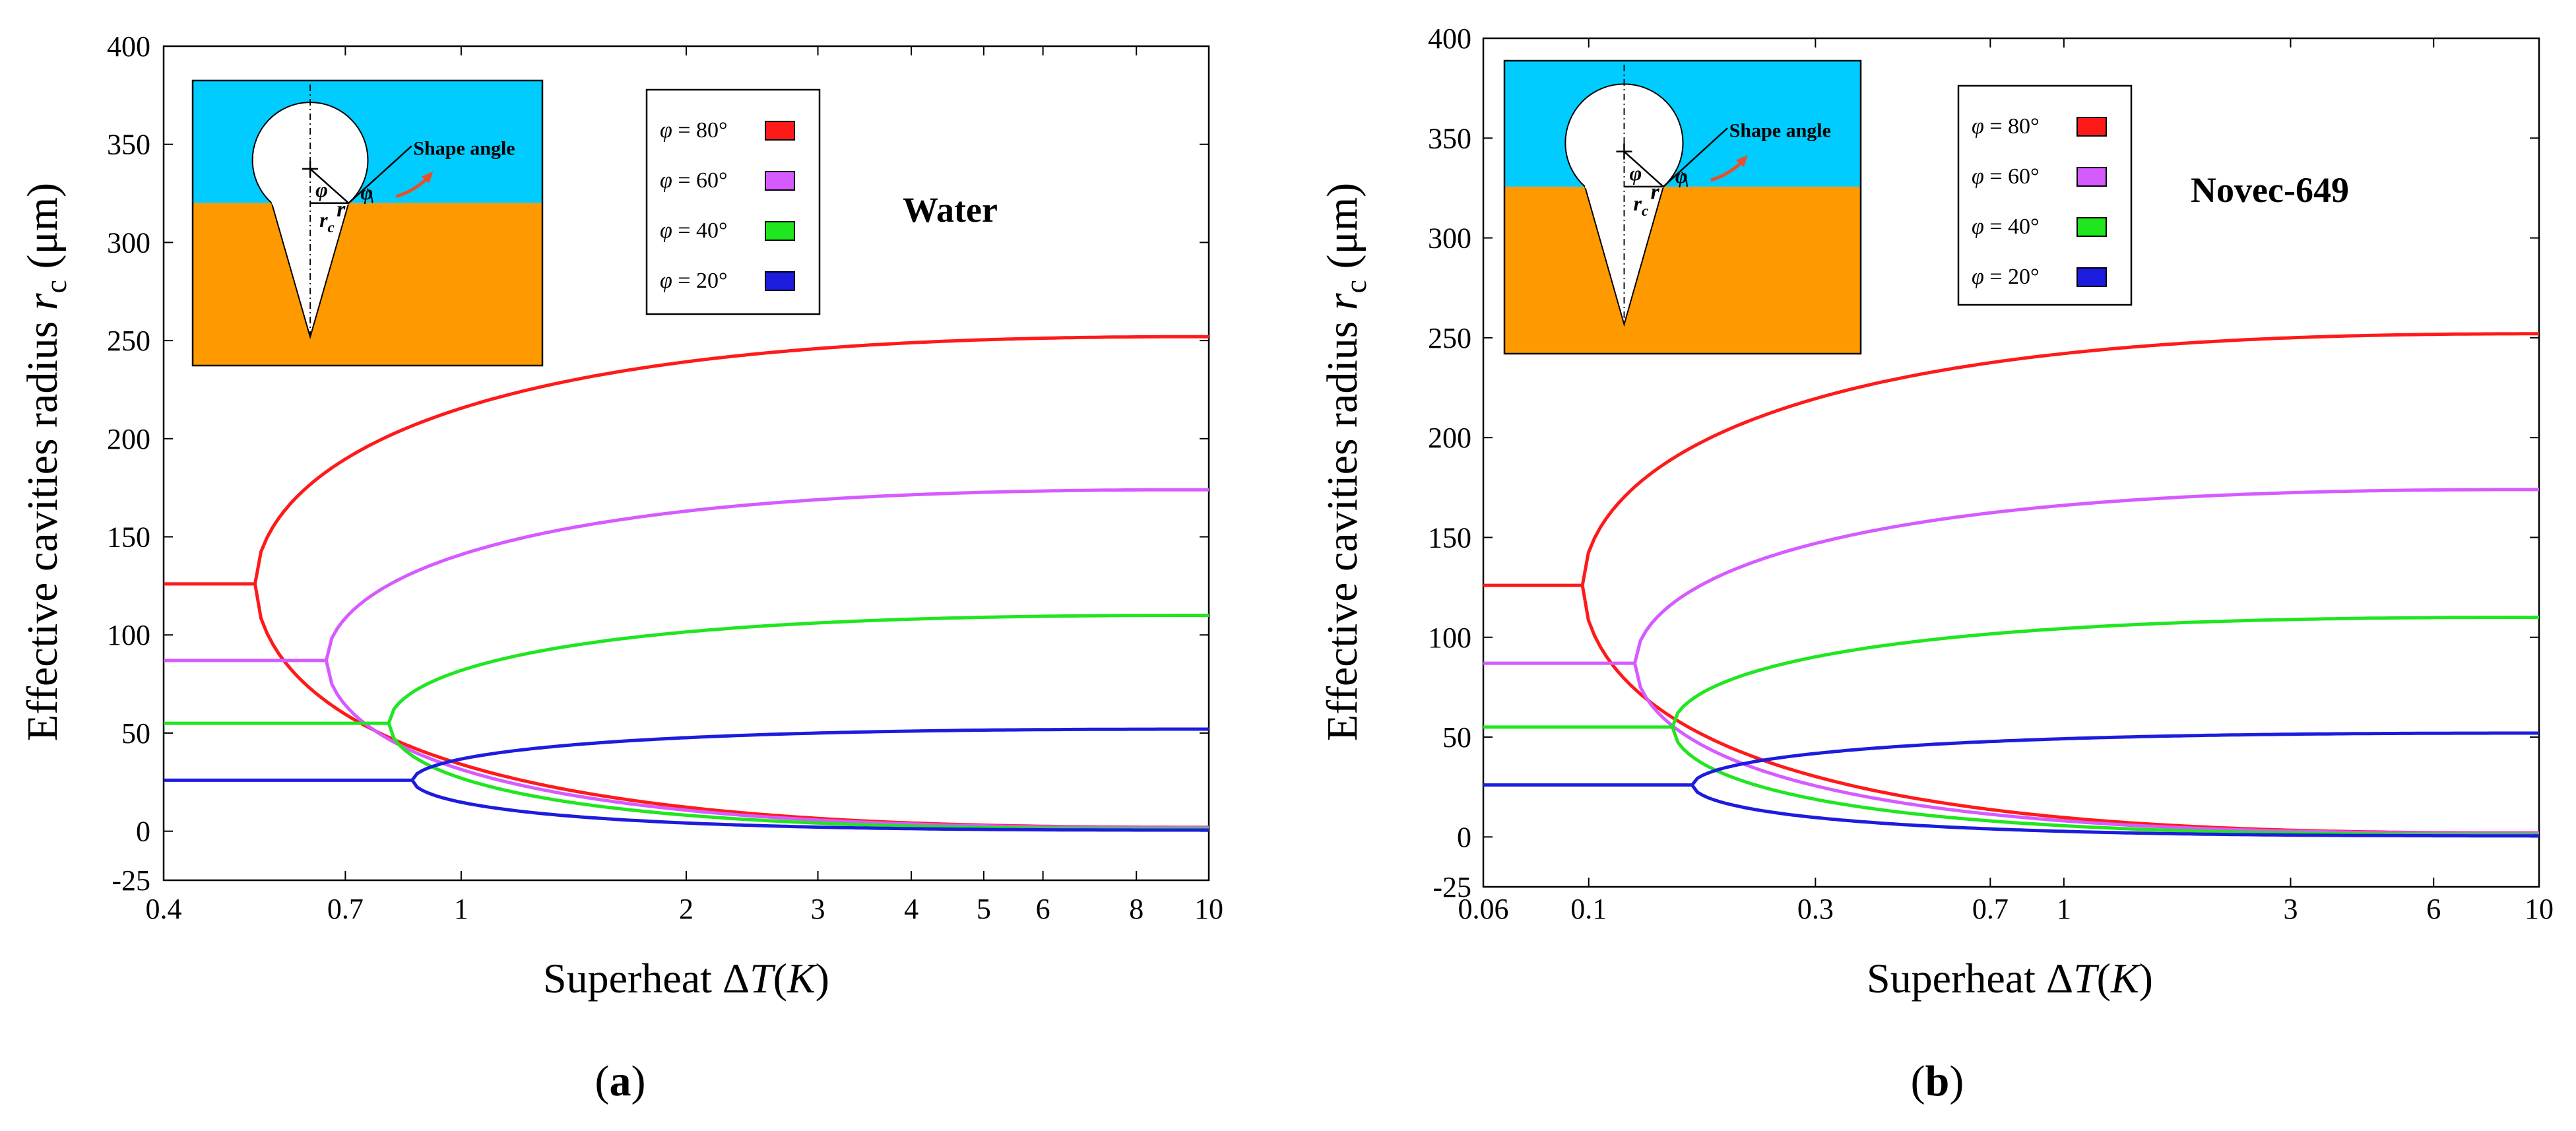  What do you see at coordinates (1588, 909) in the screenshot?
I see `x-tick-label: 0.1` at bounding box center [1588, 909].